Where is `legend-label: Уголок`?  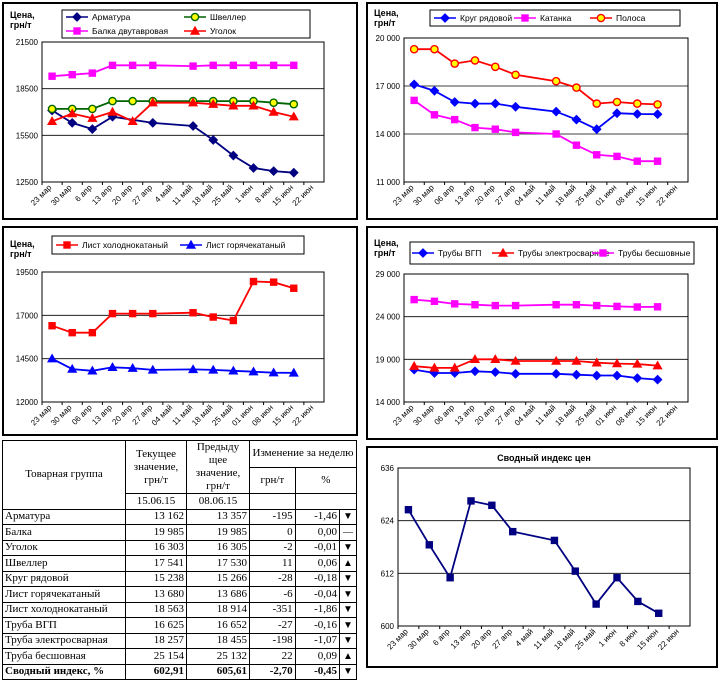
legend-label: Уголок is located at coordinates (223, 31).